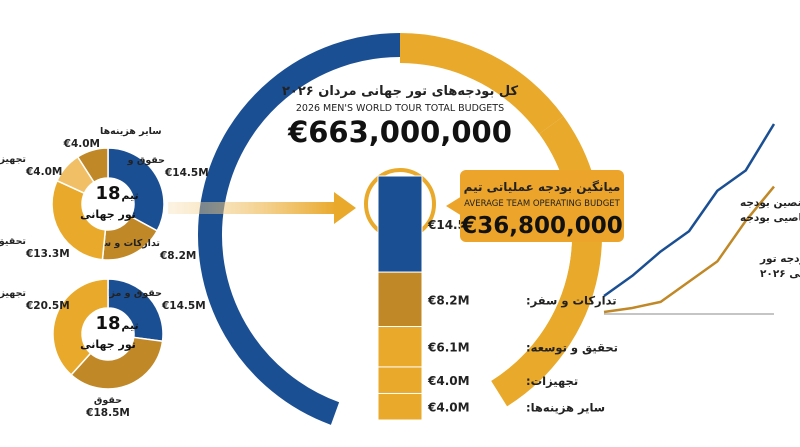 The width and height of the screenshot is (800, 447). I want to click on series-label: میانگین‌های بودجه تور در جهانی ۲۰۲۶, so click(779, 266).